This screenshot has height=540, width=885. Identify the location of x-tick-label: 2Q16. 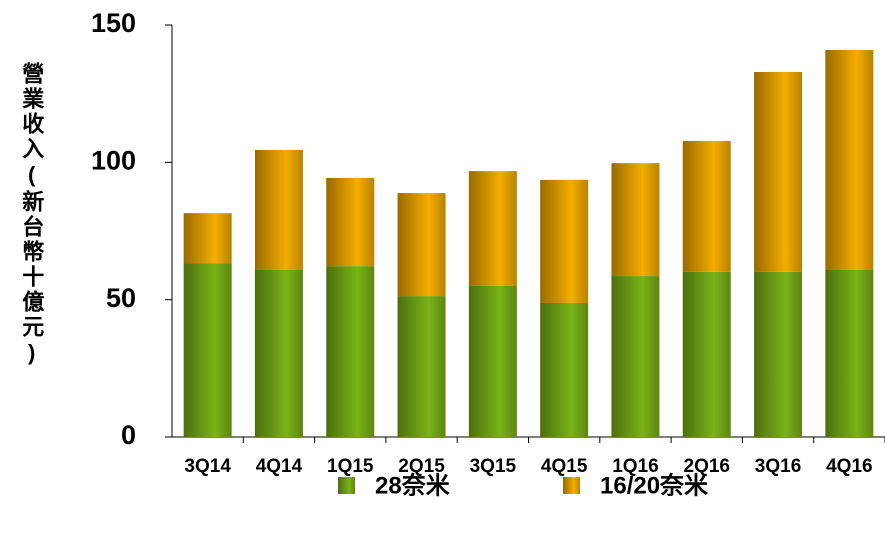
(707, 466).